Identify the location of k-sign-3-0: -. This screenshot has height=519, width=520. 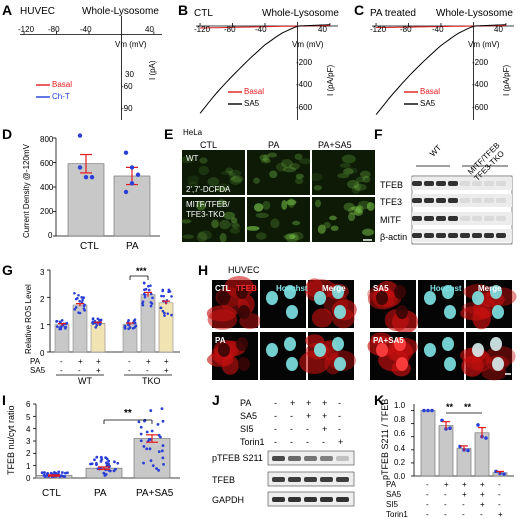
(427, 514).